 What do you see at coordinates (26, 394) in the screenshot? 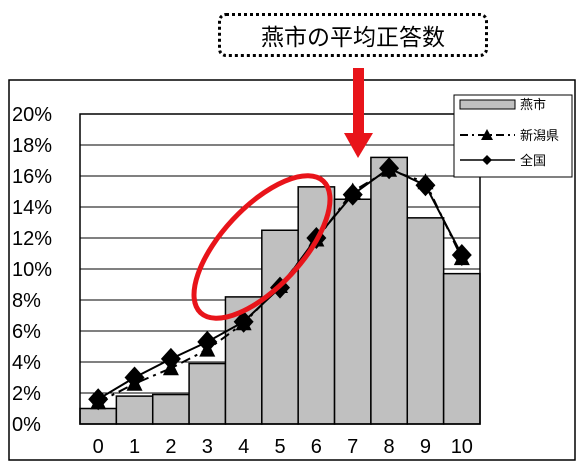
I see `y-tick-label: 2%` at bounding box center [26, 394].